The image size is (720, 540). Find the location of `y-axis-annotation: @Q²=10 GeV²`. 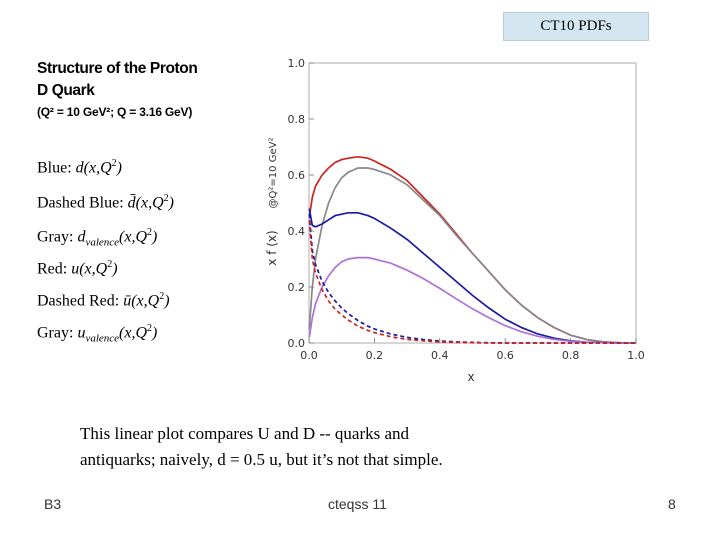

y-axis-annotation: @Q²=10 GeV² is located at coordinates (273, 173).